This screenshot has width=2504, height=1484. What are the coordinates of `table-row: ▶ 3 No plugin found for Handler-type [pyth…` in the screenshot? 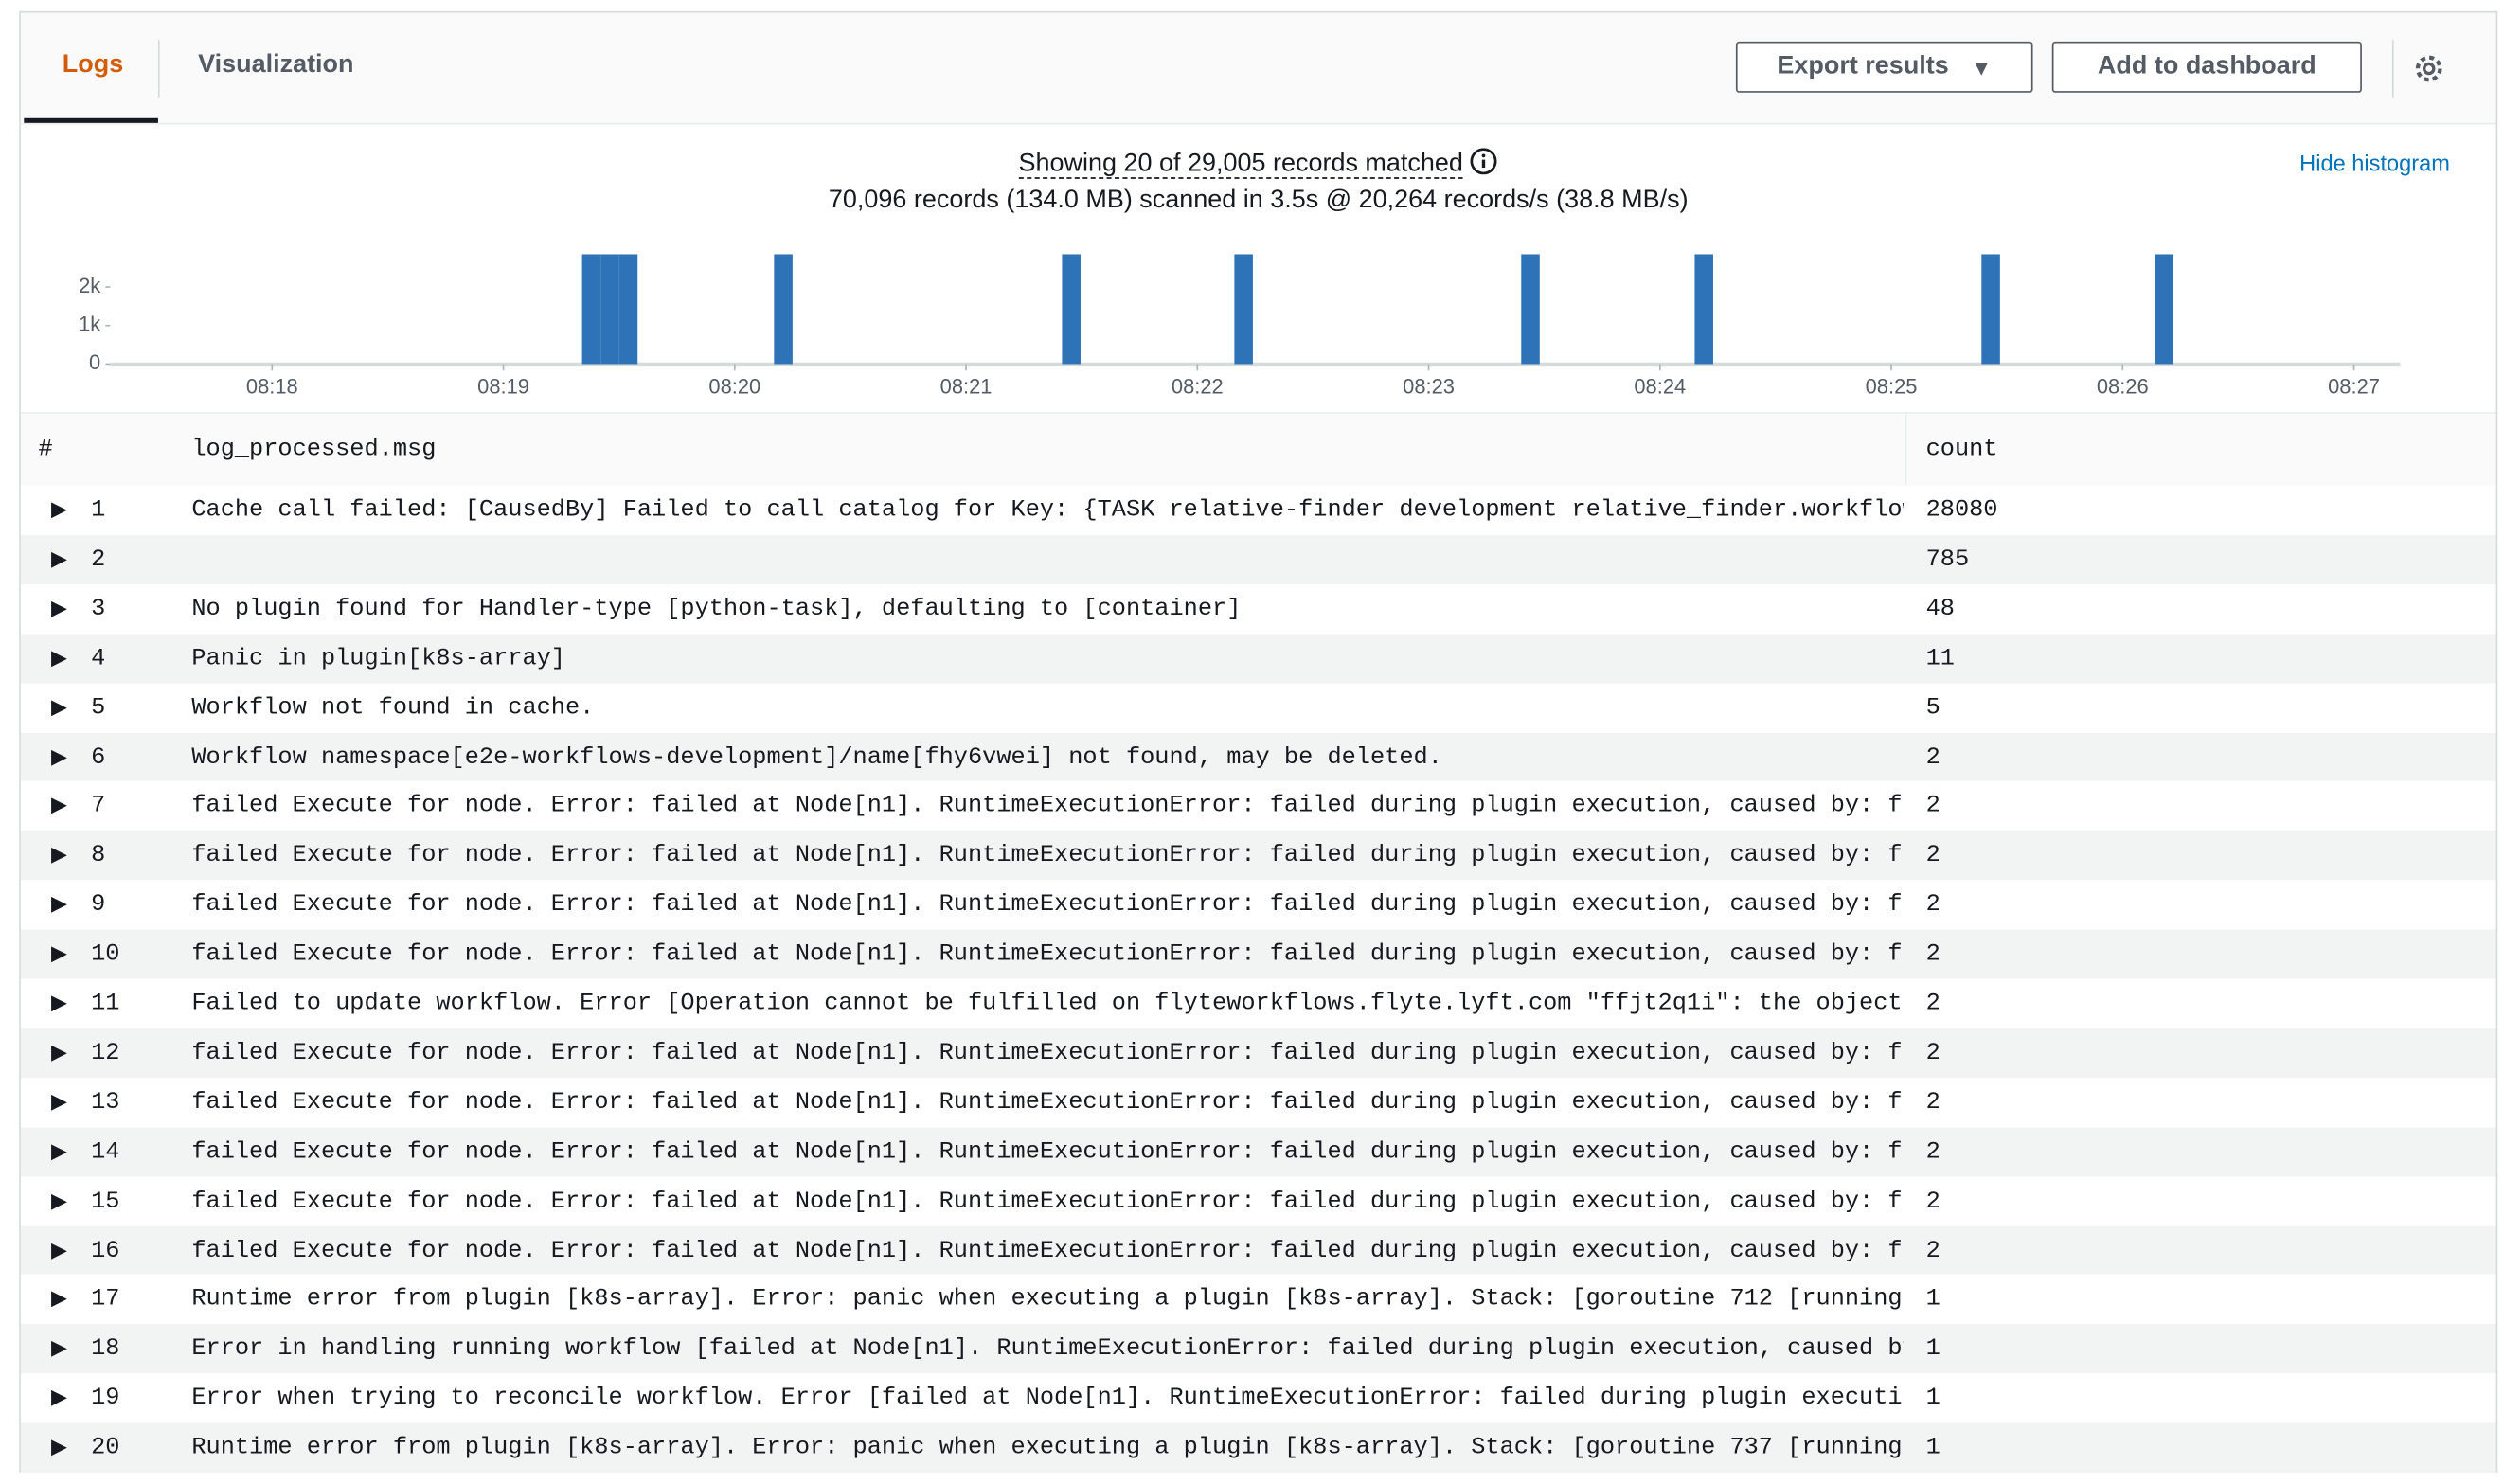 It's located at (1258, 609).